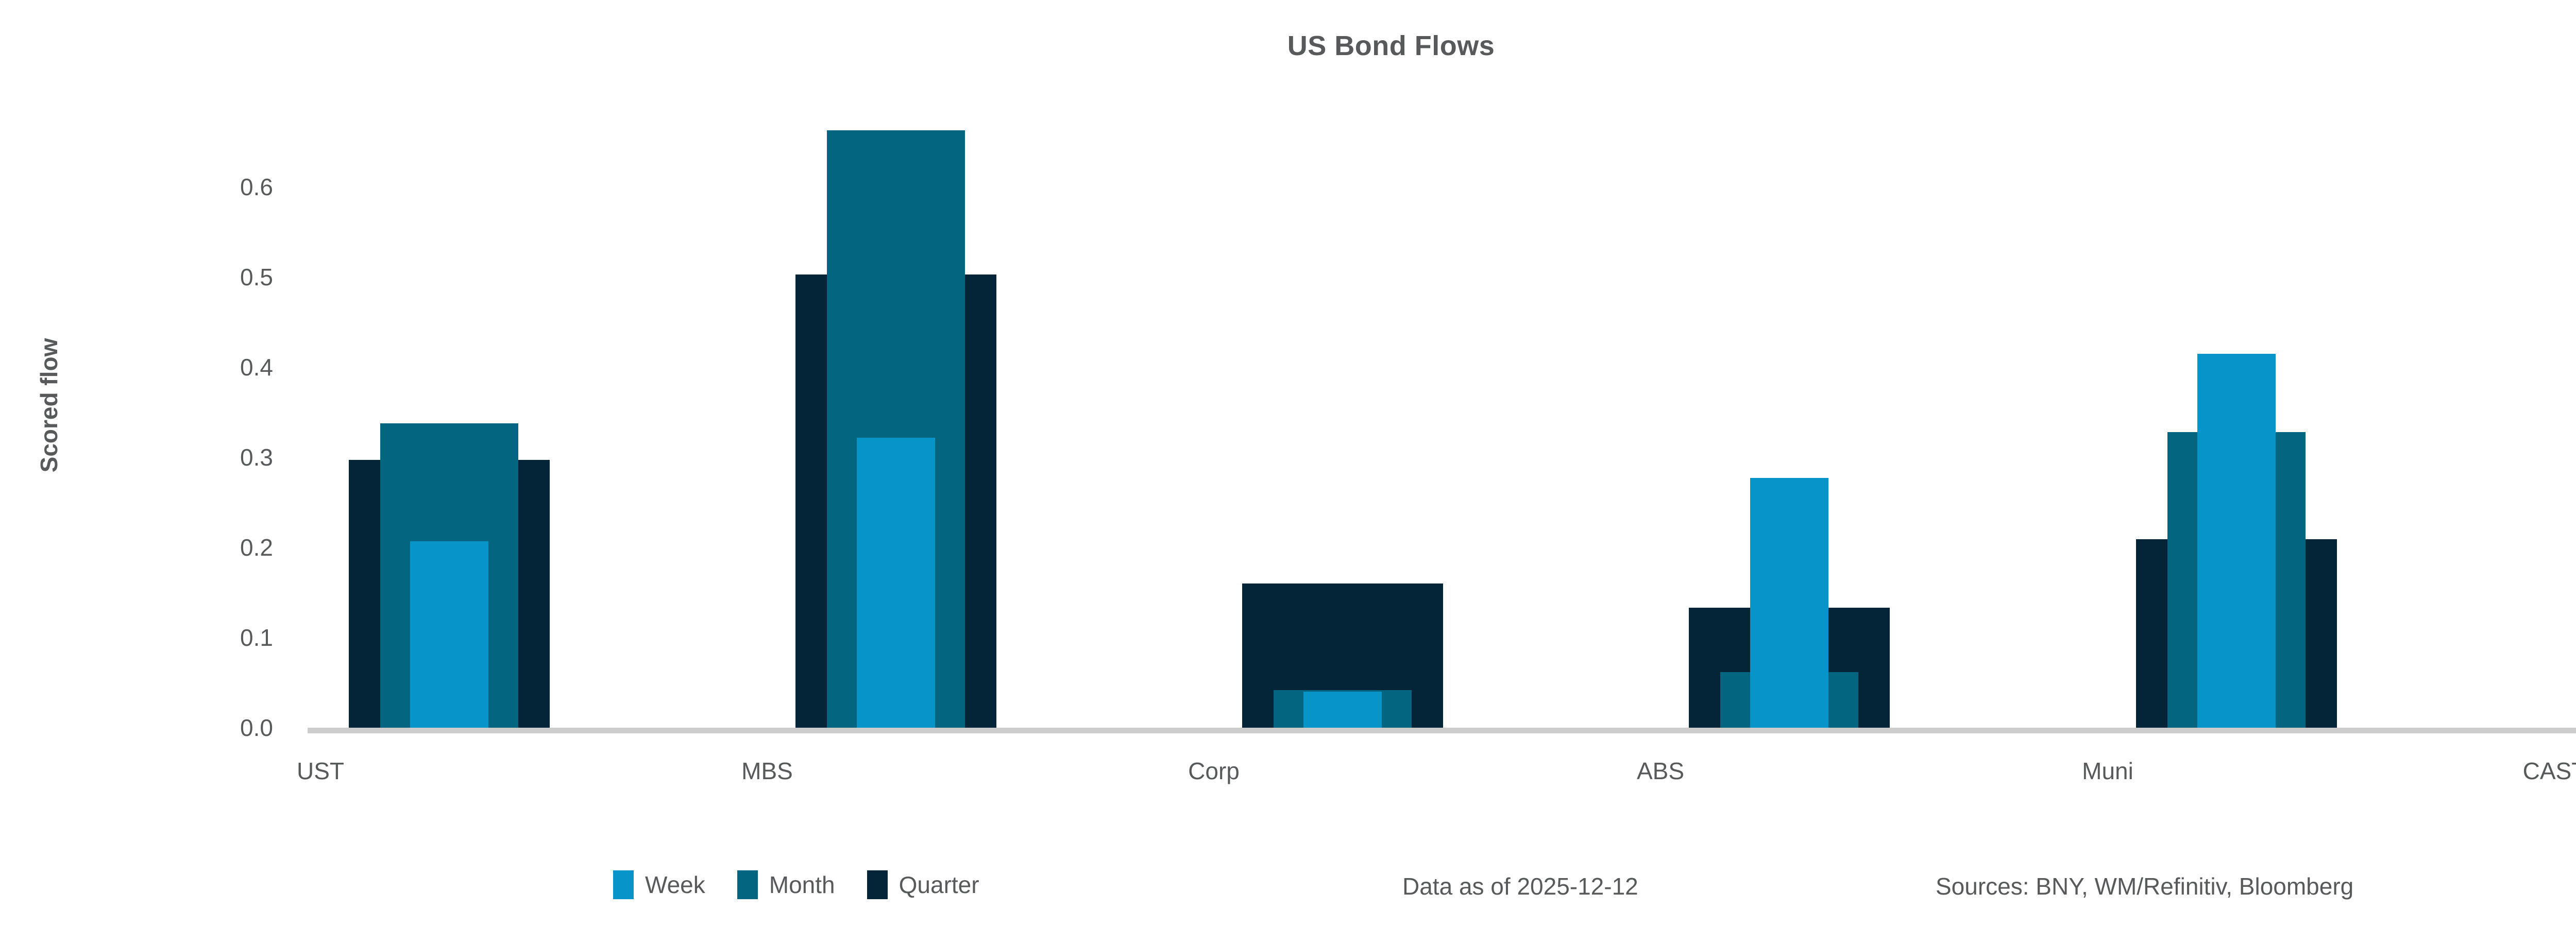 The height and width of the screenshot is (927, 2576). What do you see at coordinates (256, 548) in the screenshot?
I see `y-tick-label: 0.2` at bounding box center [256, 548].